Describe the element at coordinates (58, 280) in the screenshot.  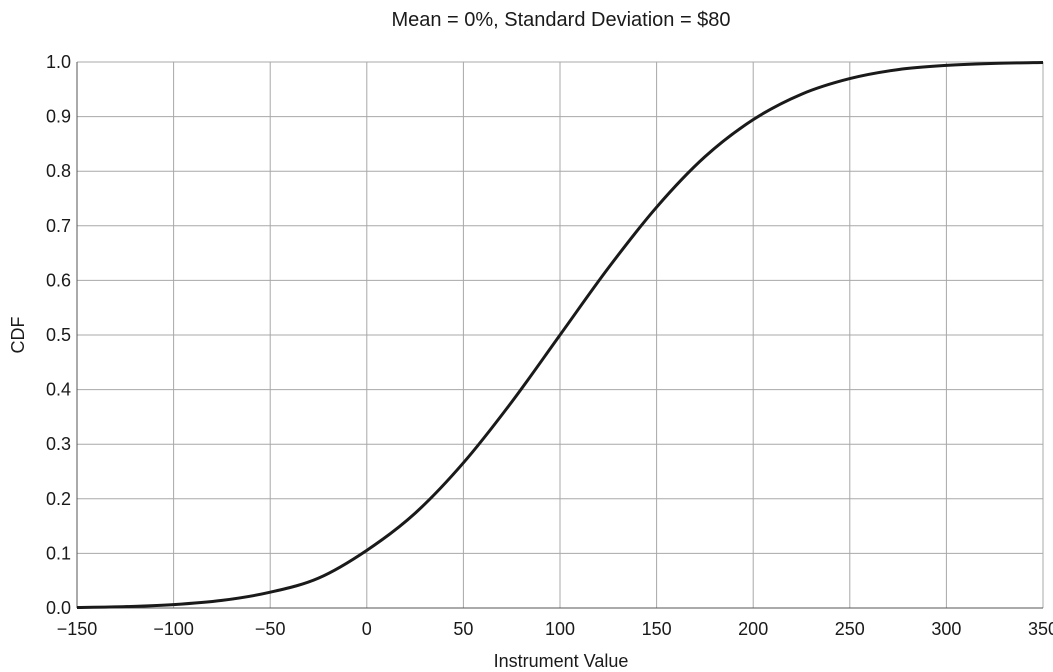
I see `y-tick-label: 0.6` at that location.